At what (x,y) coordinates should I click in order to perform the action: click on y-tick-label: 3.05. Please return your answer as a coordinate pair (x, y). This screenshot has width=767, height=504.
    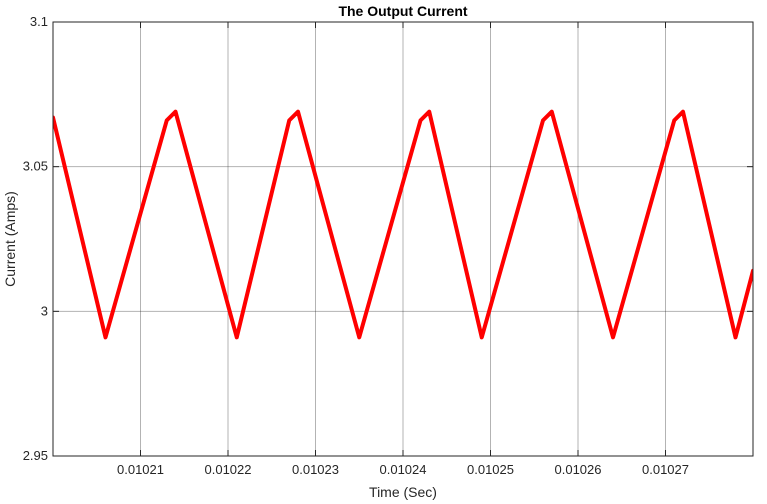
    Looking at the image, I should click on (35, 166).